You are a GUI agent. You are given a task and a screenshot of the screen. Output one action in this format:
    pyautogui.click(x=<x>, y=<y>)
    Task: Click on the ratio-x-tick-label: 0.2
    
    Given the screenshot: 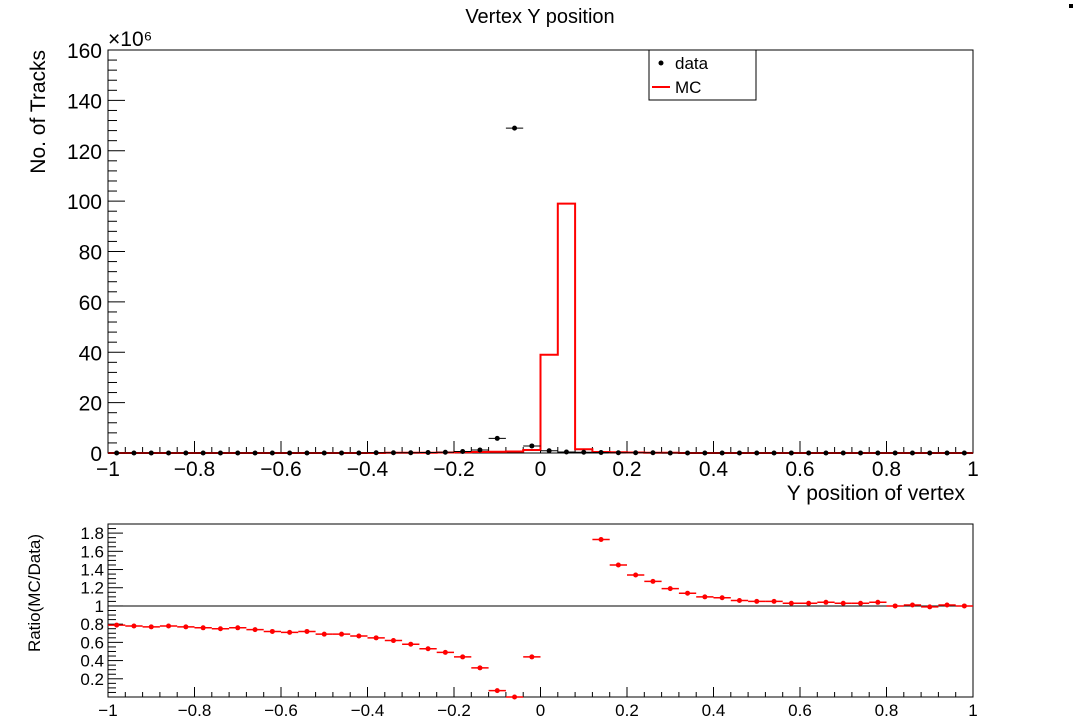 What is the action you would take?
    pyautogui.click(x=627, y=710)
    